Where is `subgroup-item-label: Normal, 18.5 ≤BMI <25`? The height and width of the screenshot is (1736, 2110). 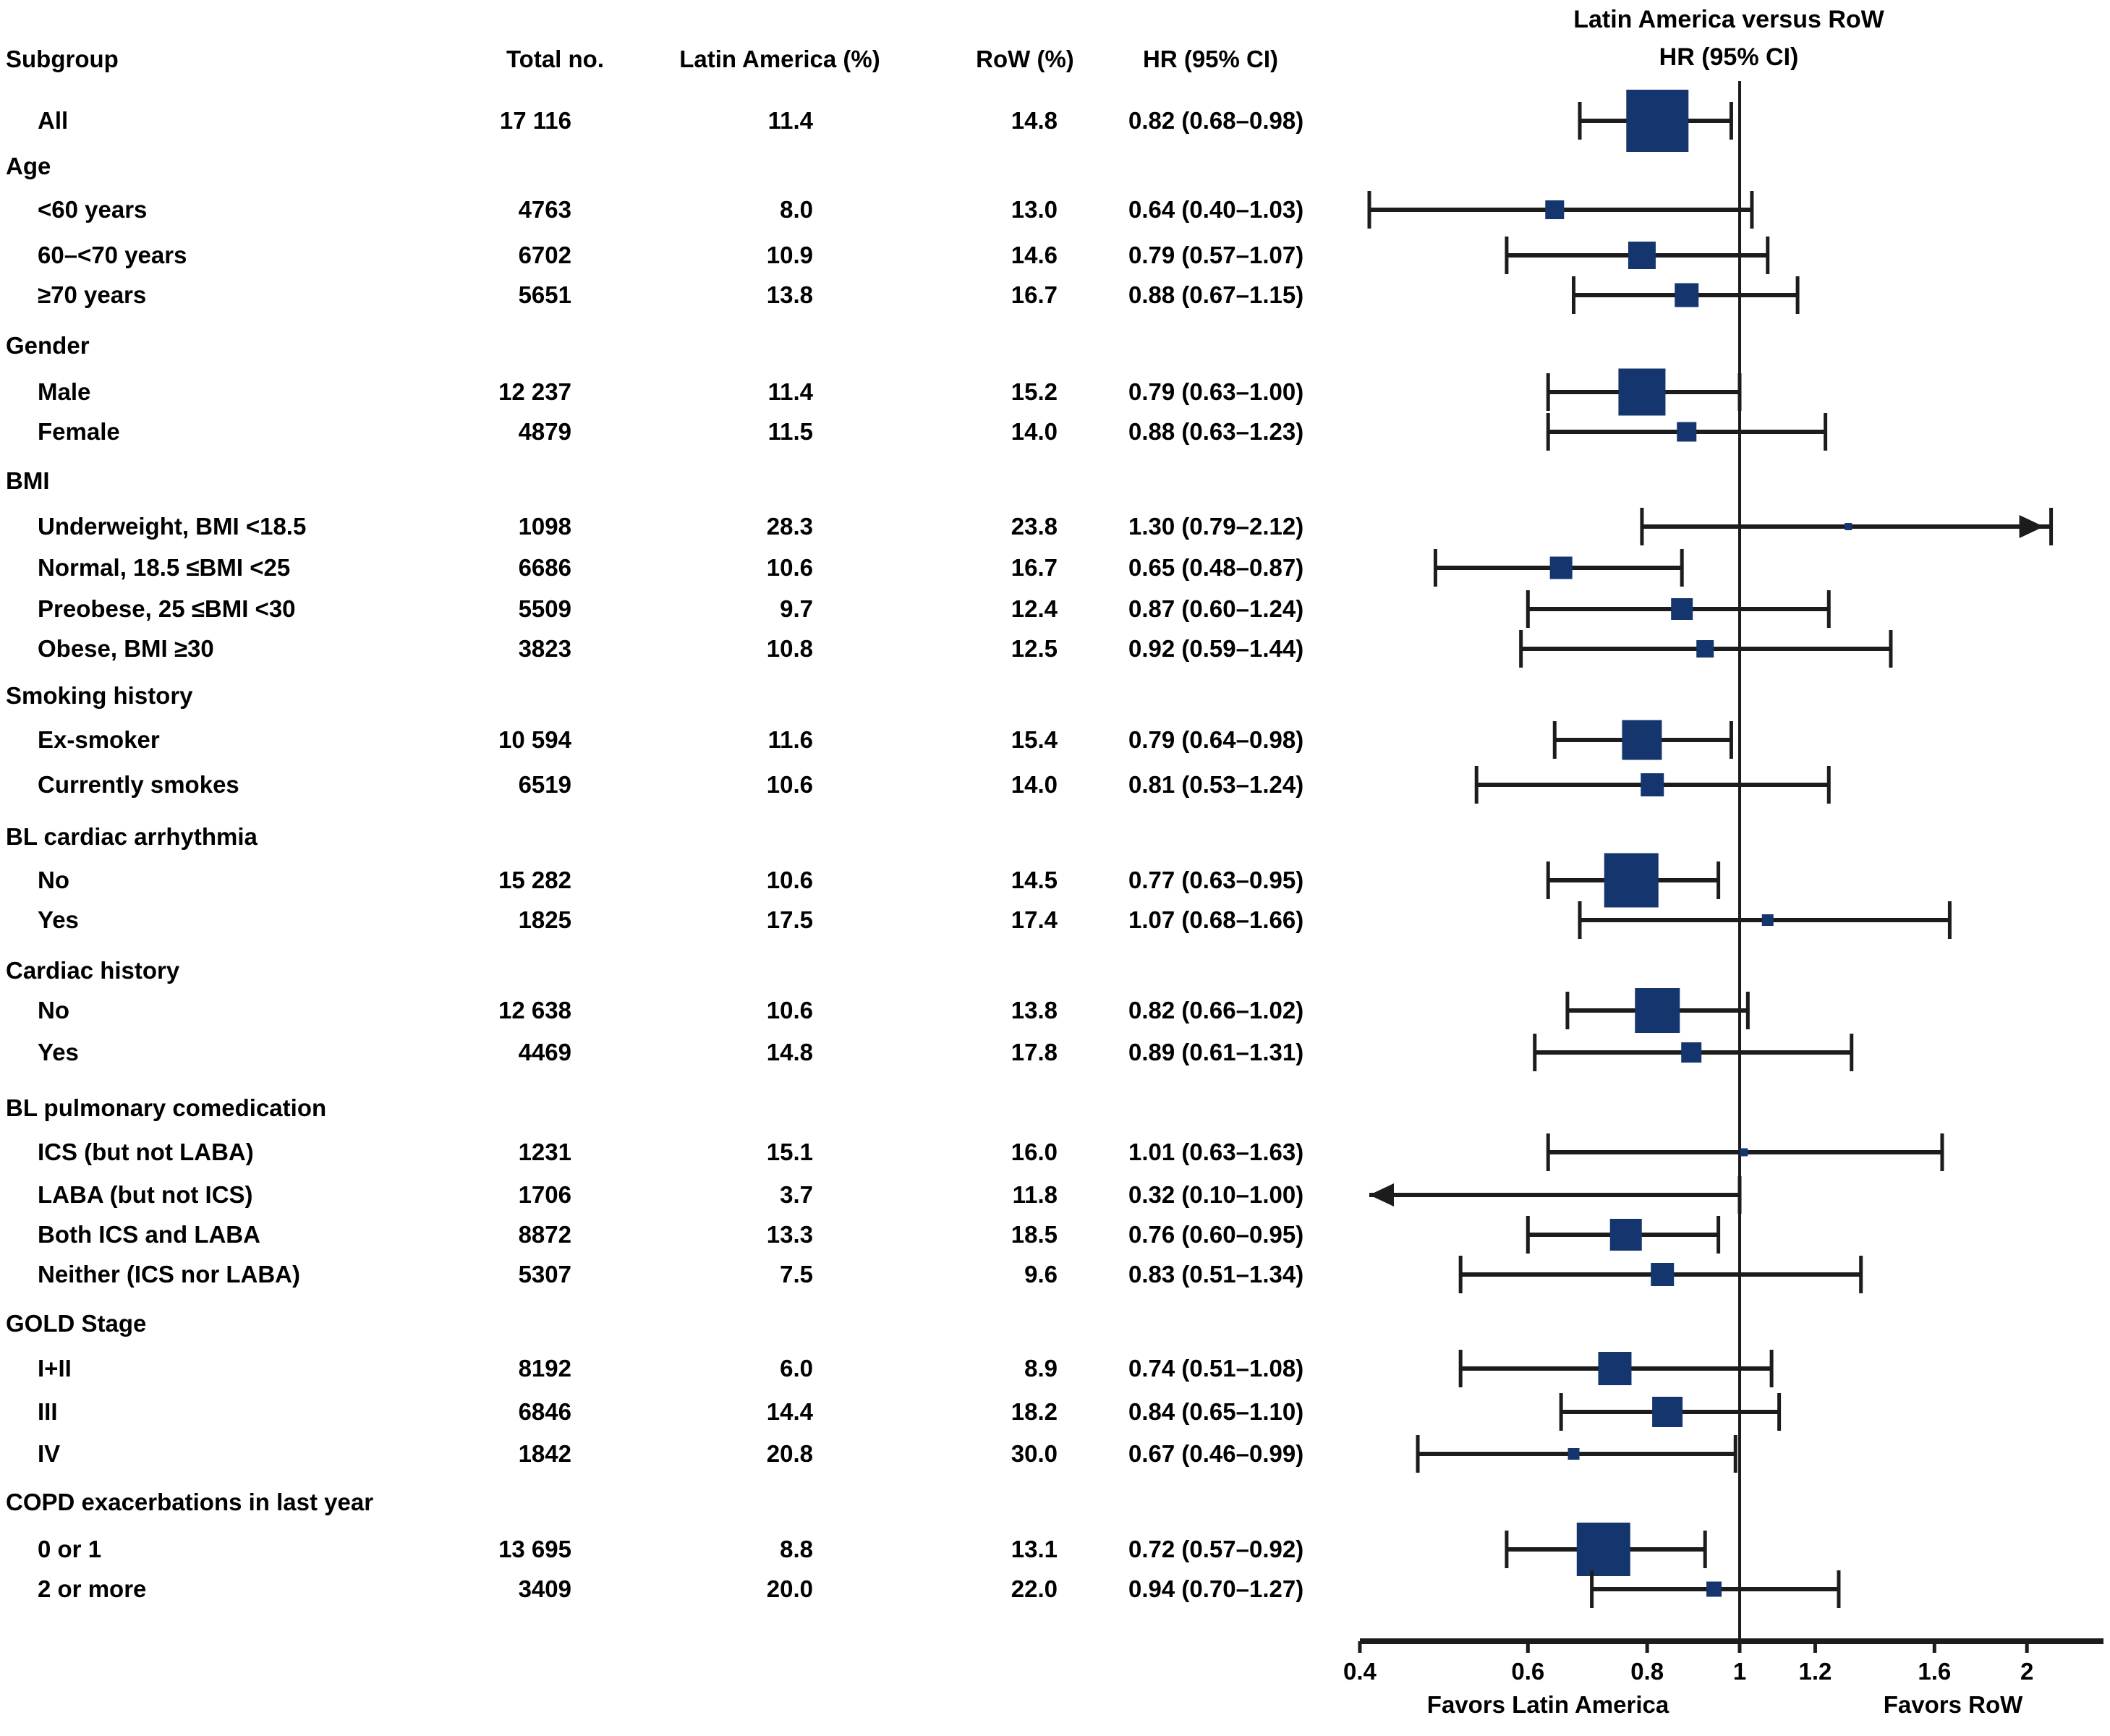
subgroup-item-label: Normal, 18.5 ≤BMI <25 is located at coordinates (164, 568).